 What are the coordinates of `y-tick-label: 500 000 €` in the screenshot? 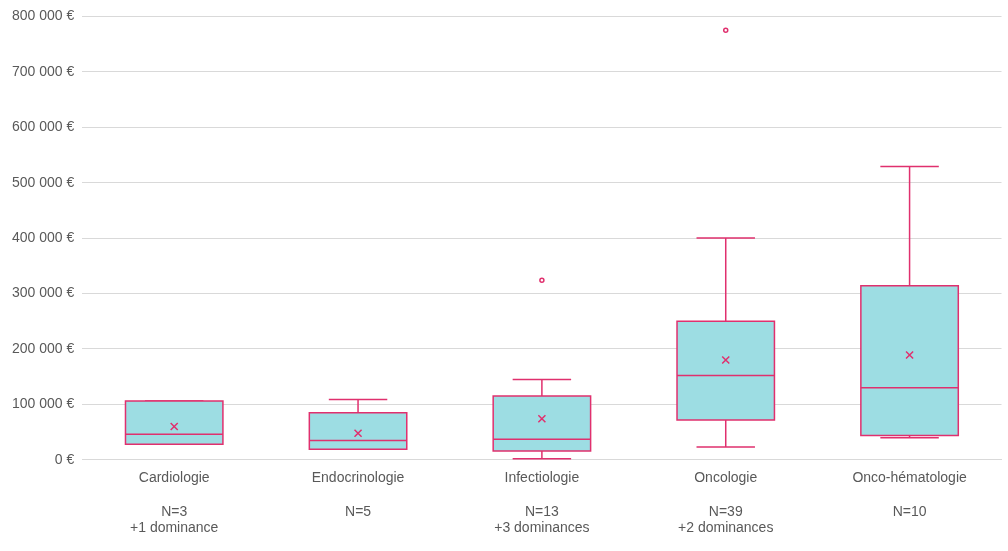 It's located at (43, 181).